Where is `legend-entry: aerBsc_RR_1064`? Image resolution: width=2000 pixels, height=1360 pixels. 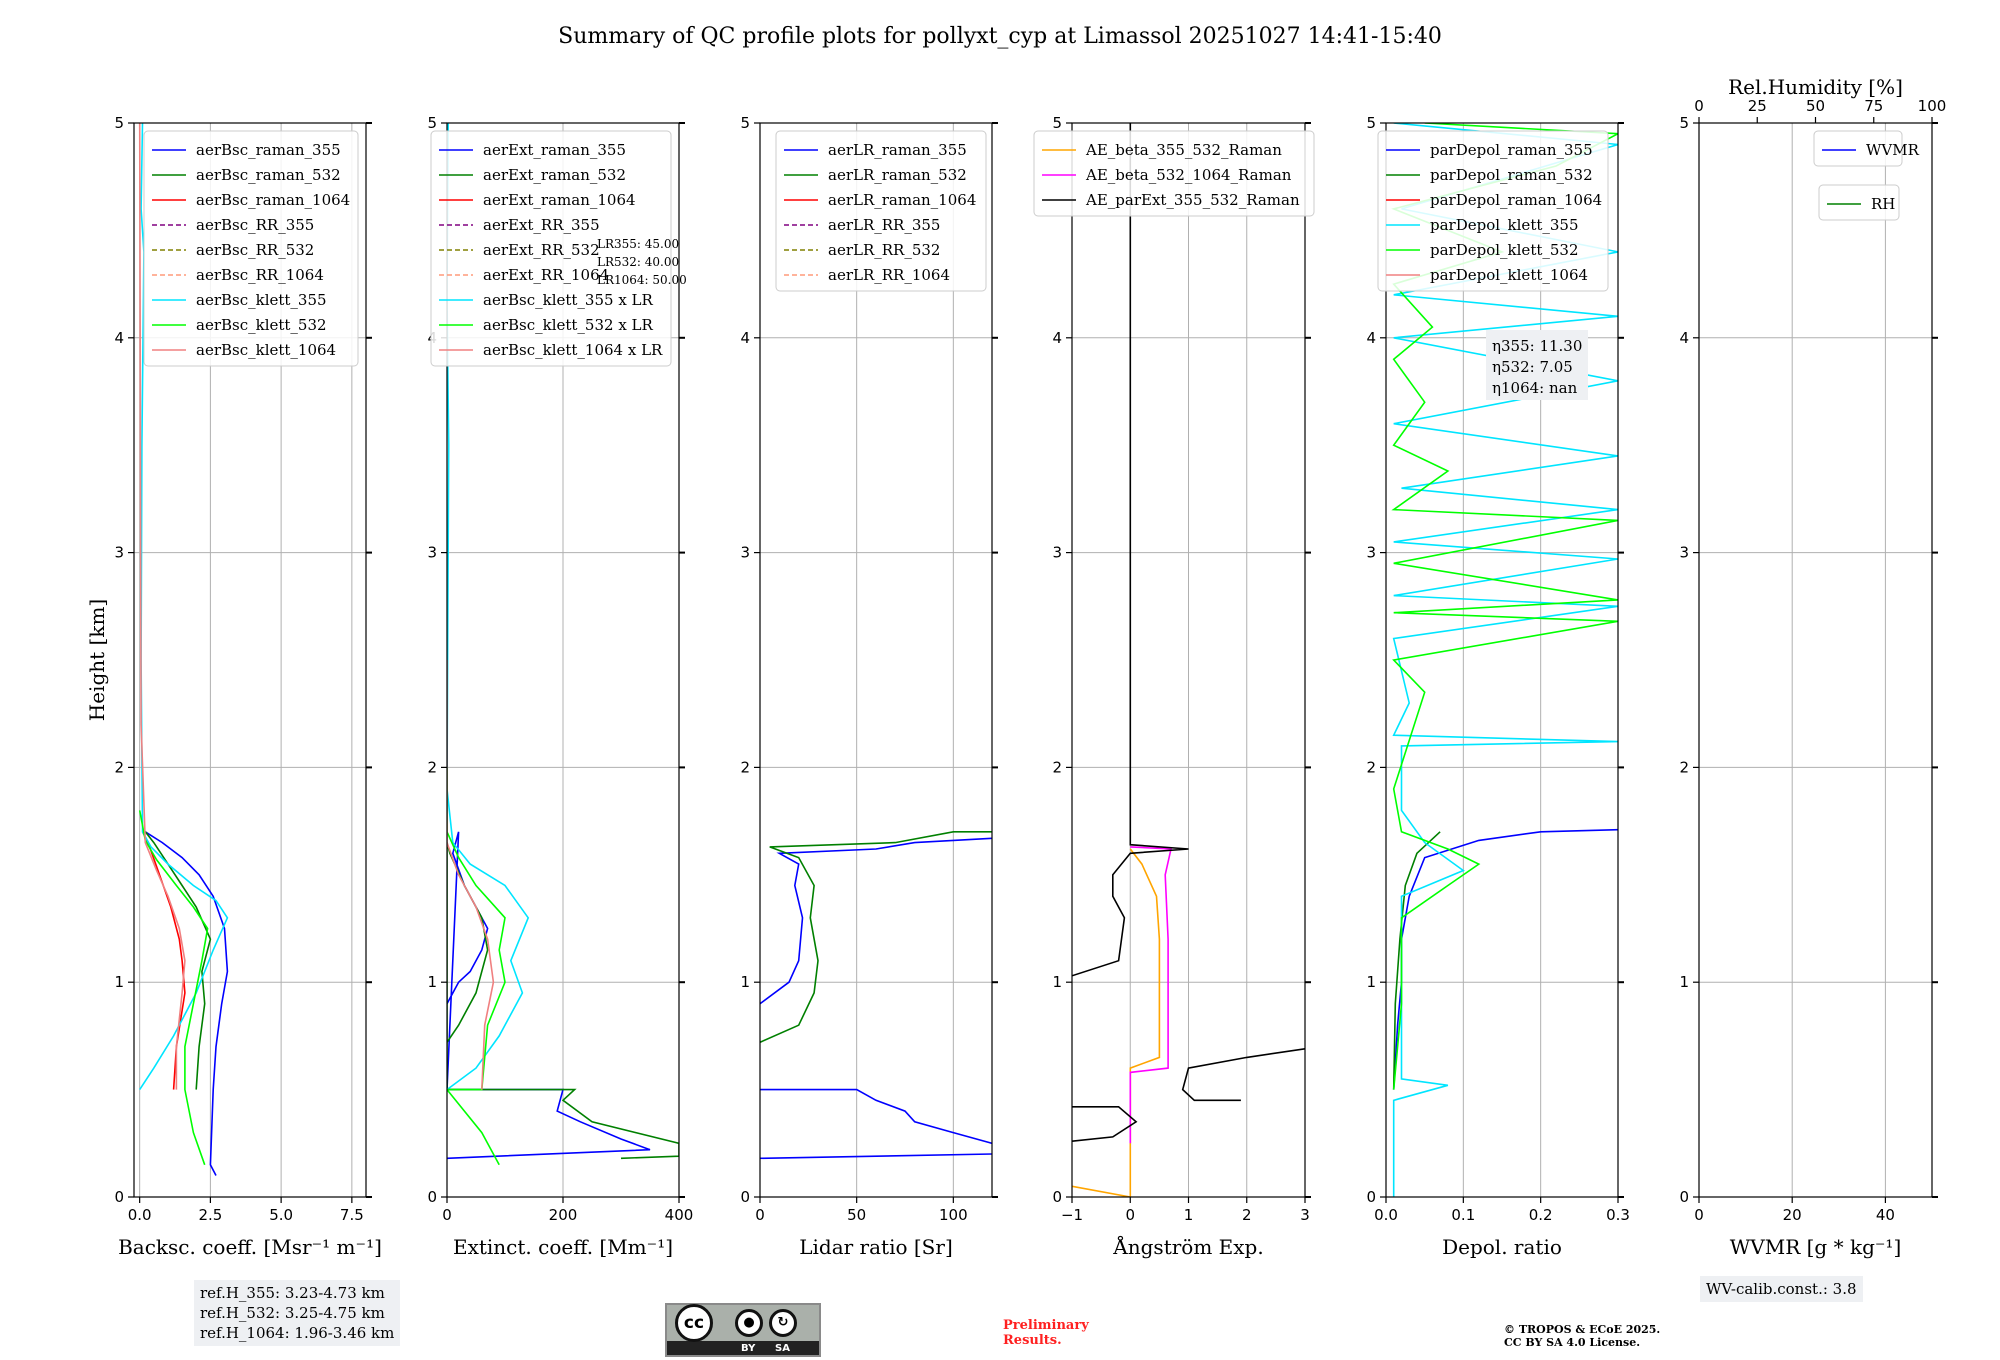 legend-entry: aerBsc_RR_1064 is located at coordinates (260, 275).